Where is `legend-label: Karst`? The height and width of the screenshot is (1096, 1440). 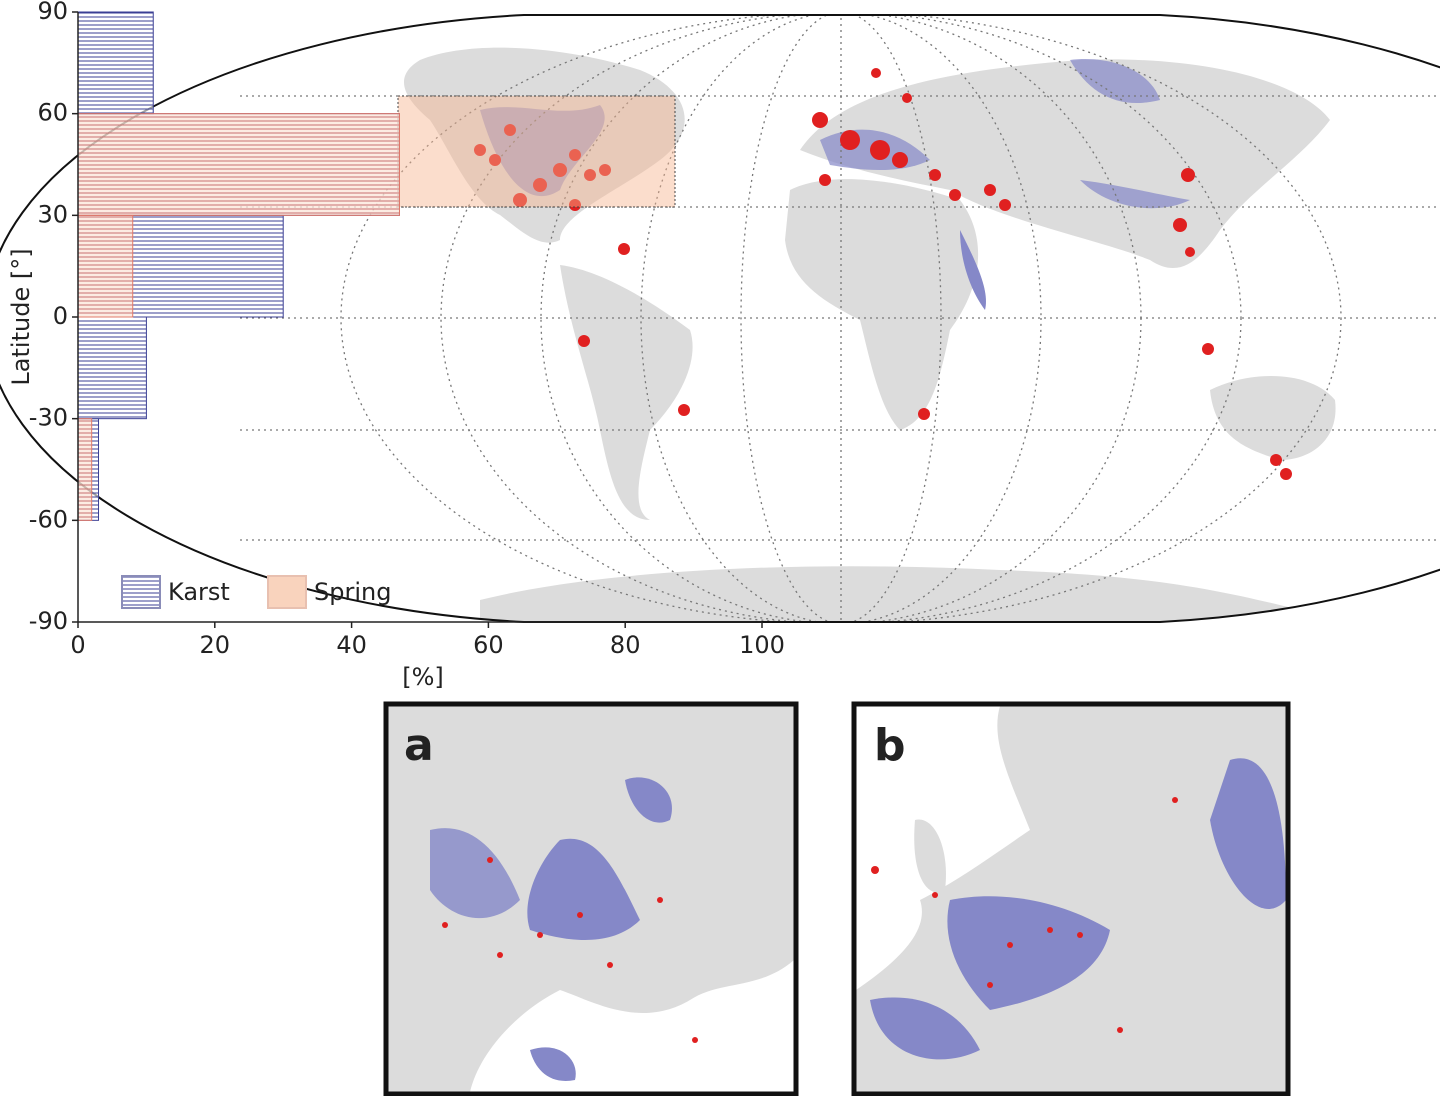
legend-label: Karst is located at coordinates (199, 592).